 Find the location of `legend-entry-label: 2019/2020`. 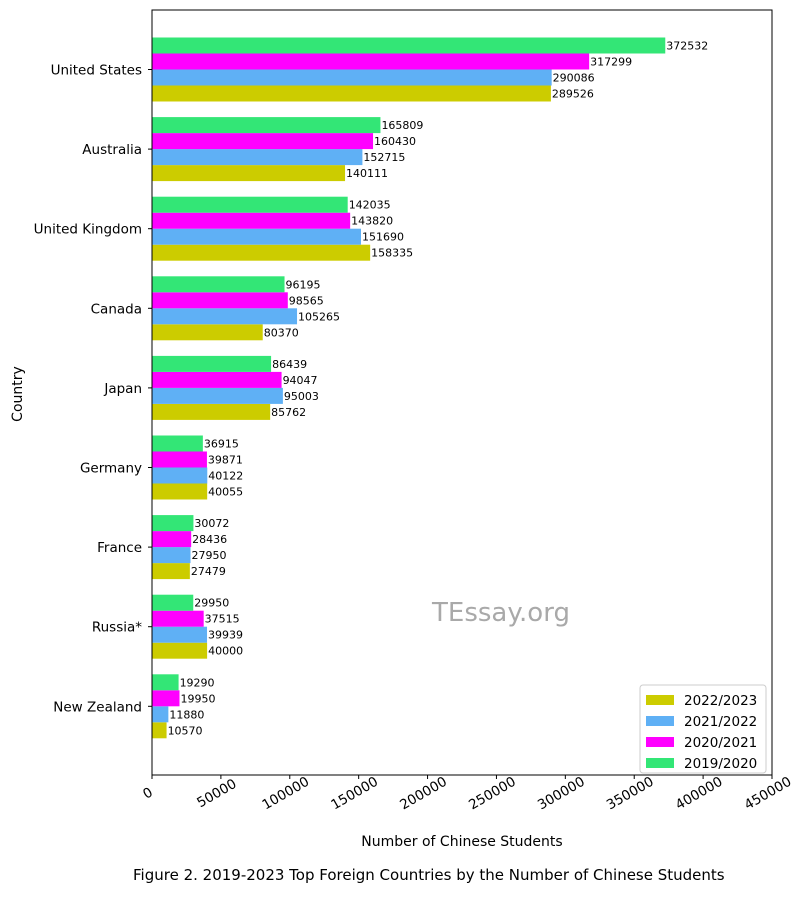

legend-entry-label: 2019/2020 is located at coordinates (720, 764).